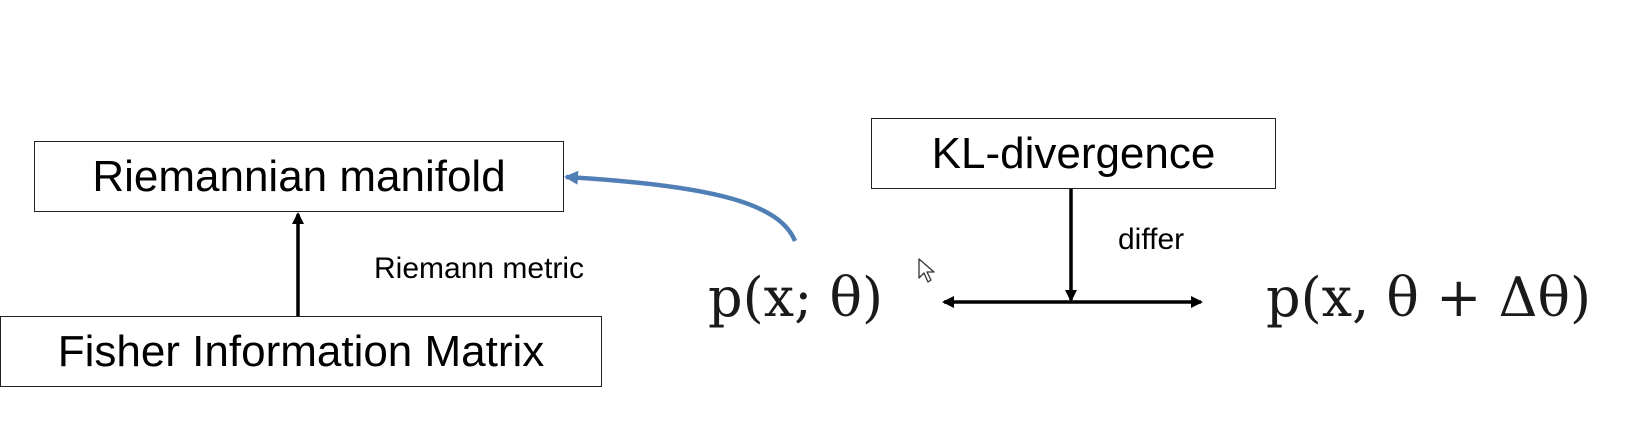  Describe the element at coordinates (479, 268) in the screenshot. I see `riemann-metric-label: Riemann metric` at that location.